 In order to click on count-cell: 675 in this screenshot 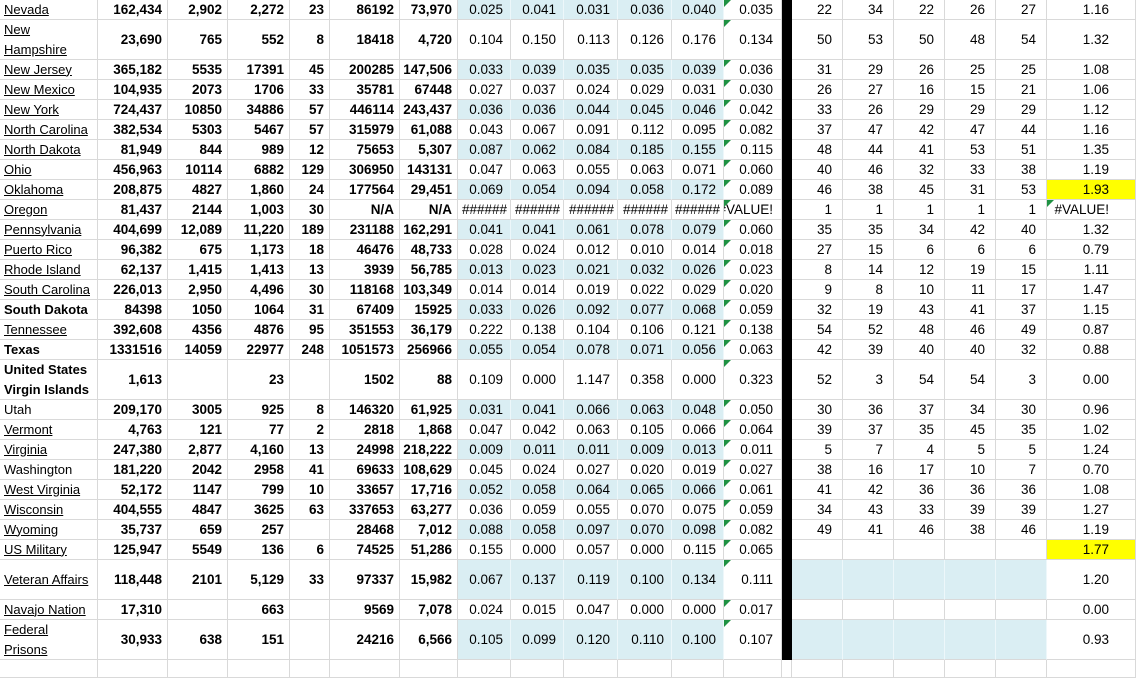, I will do `click(198, 250)`.